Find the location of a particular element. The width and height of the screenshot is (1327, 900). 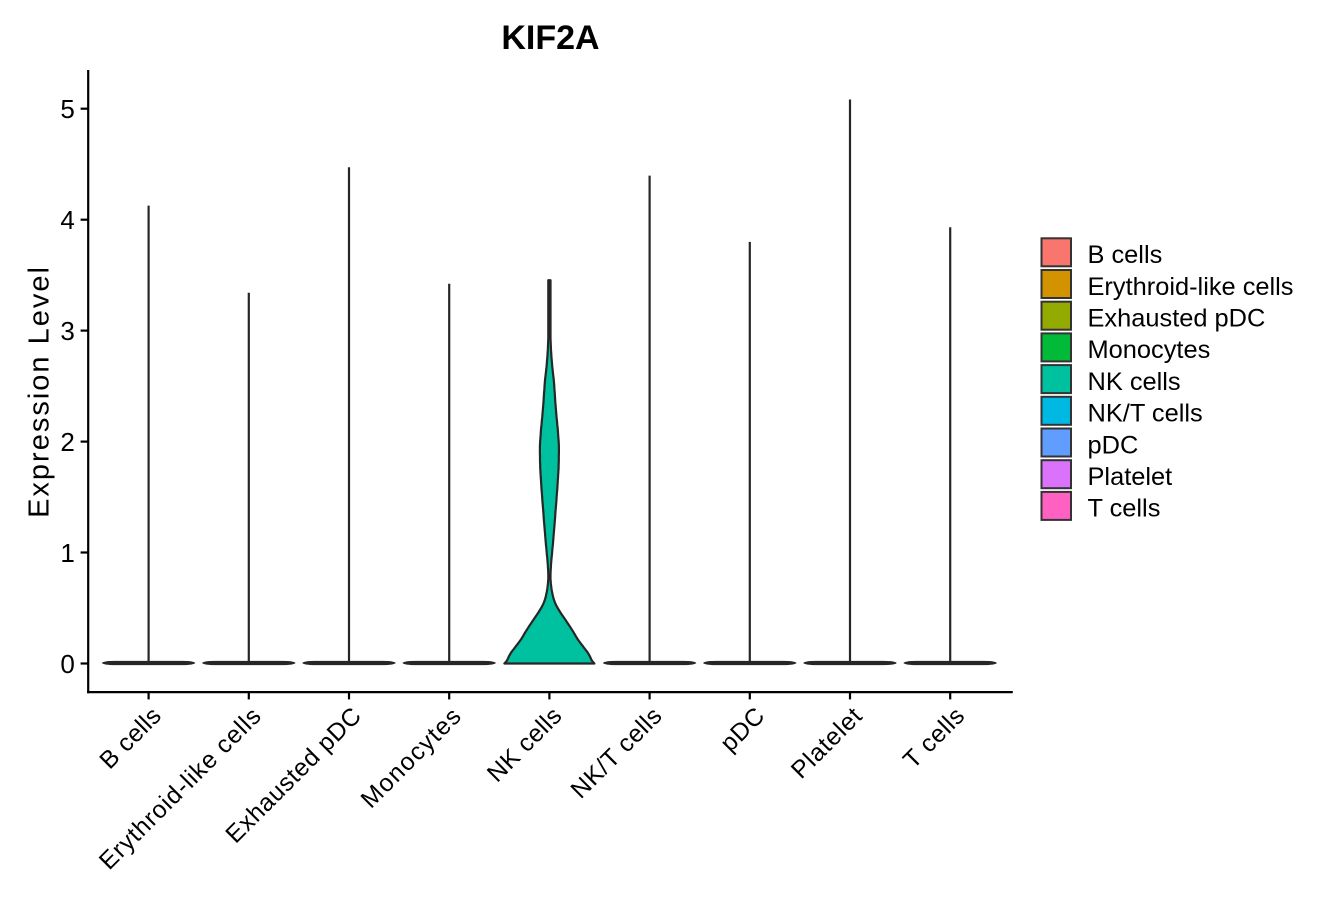

svg-text: pDC is located at coordinates (1113, 445).